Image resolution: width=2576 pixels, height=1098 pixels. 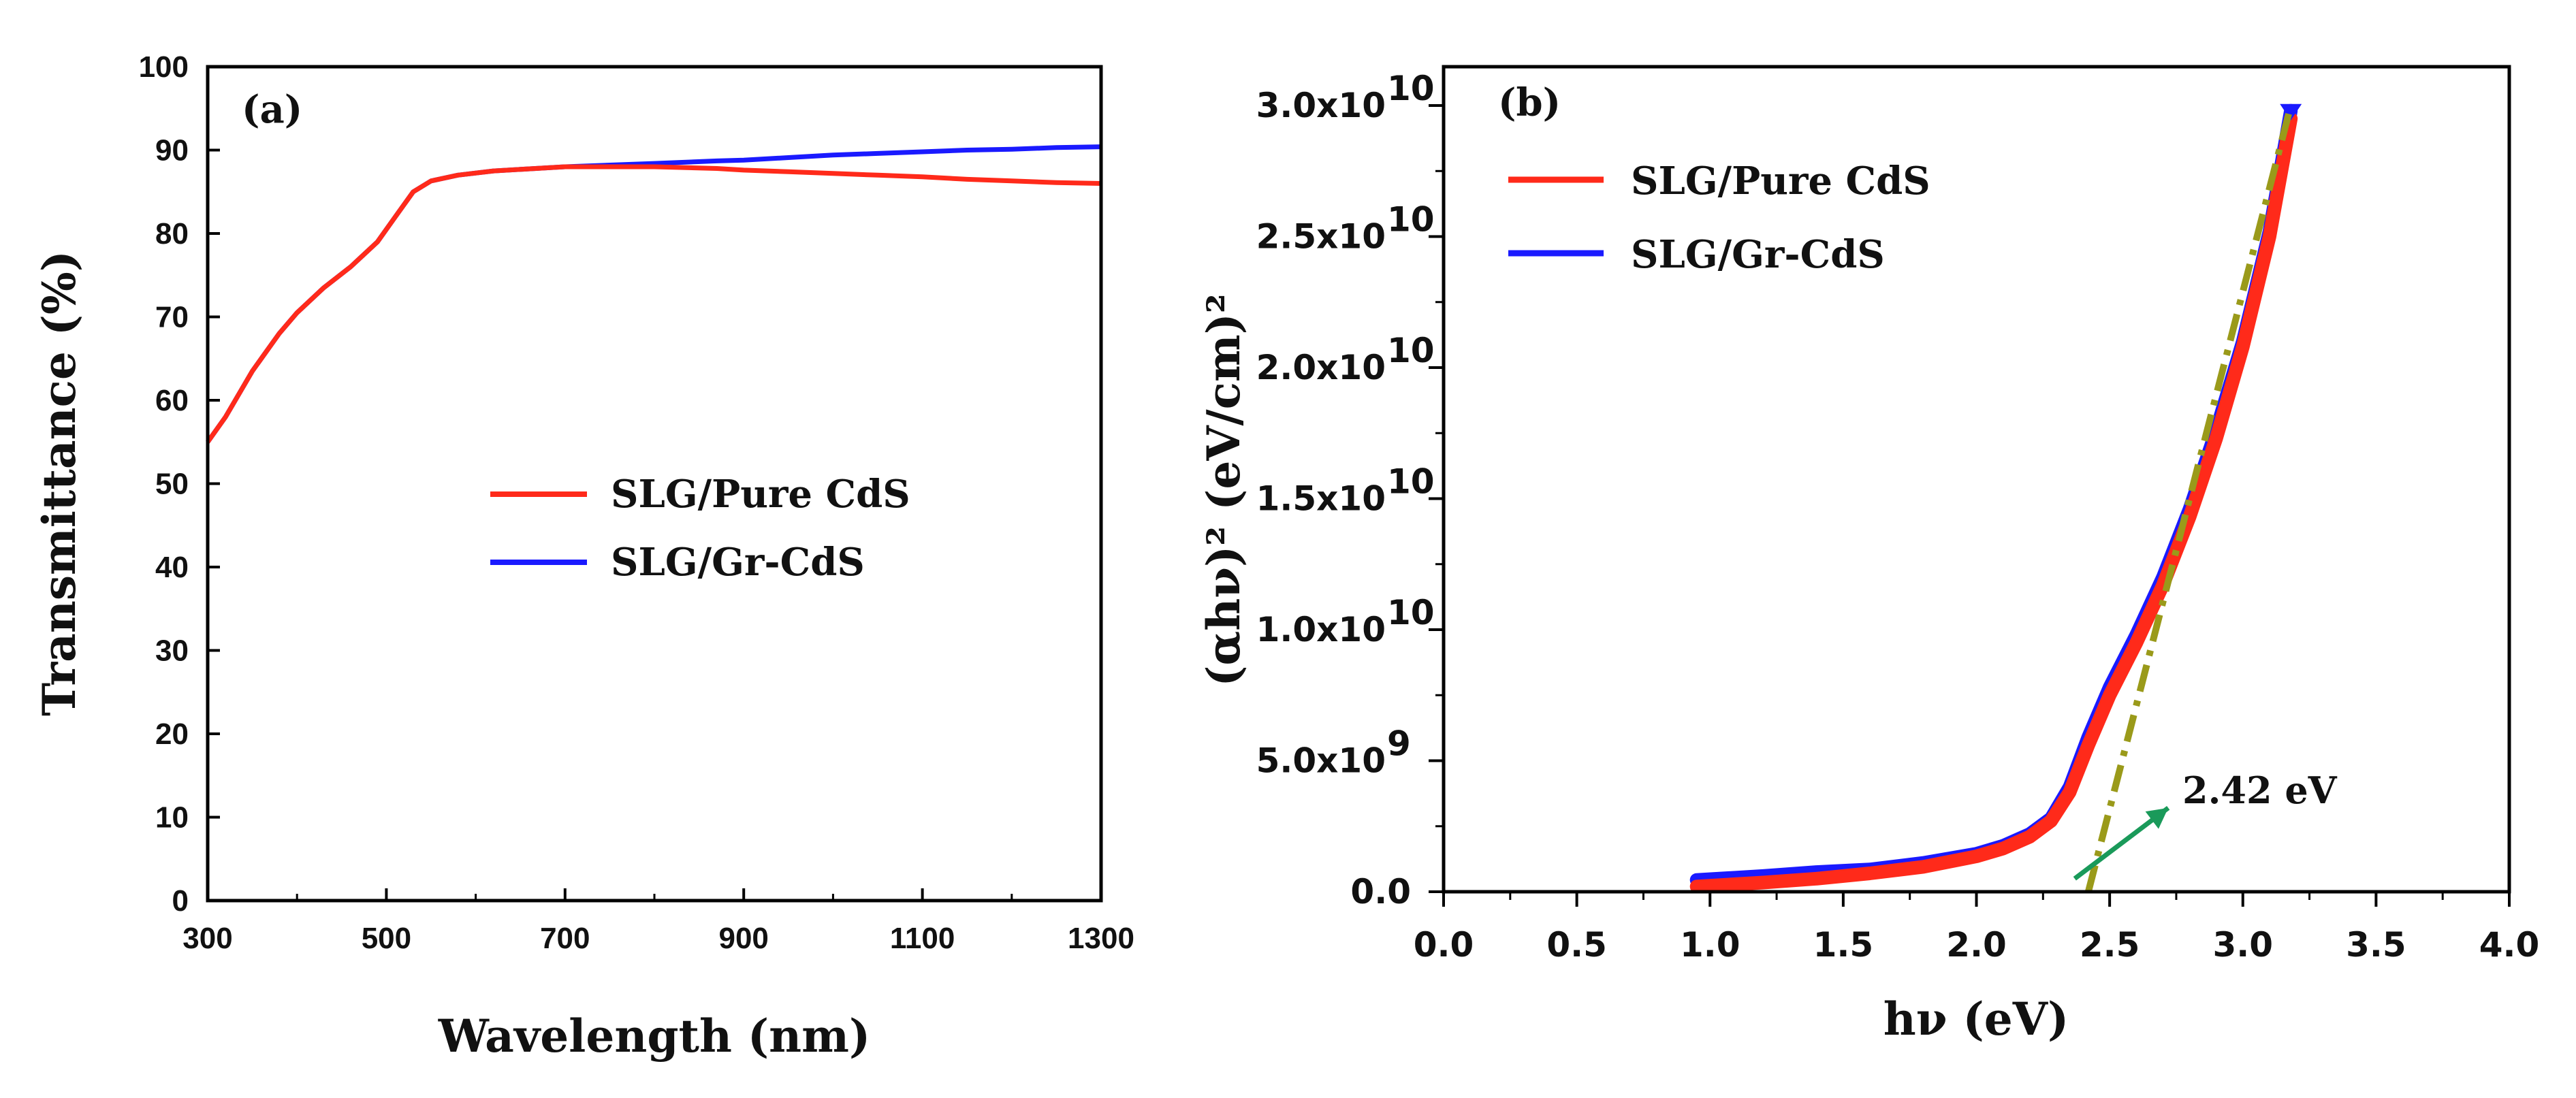 I want to click on y-tick-label-a: 50, so click(x=172, y=484).